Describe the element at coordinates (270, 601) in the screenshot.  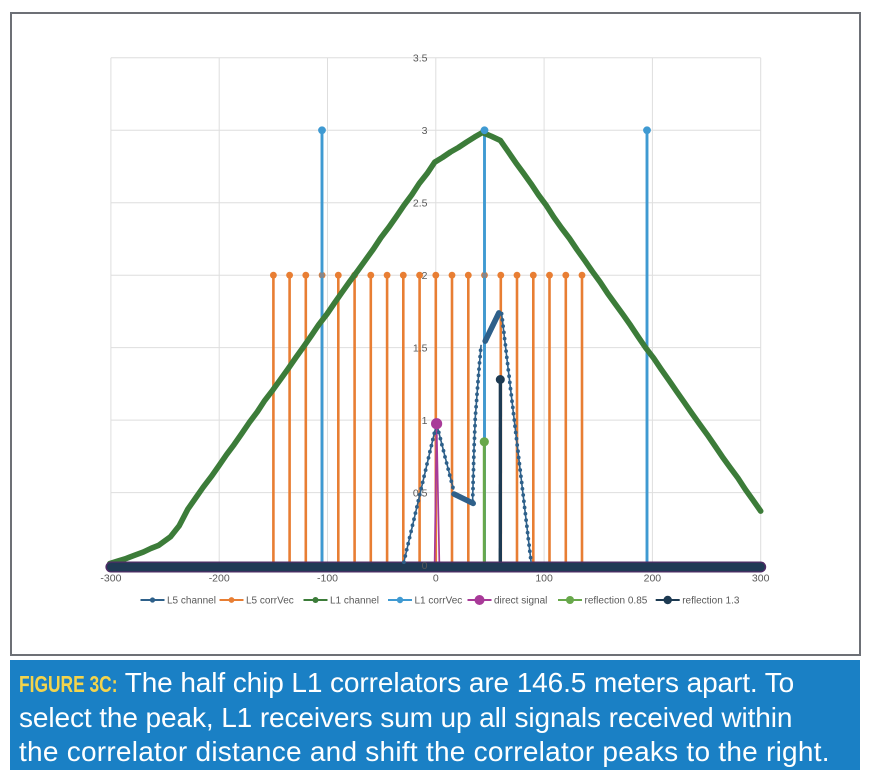
I see `svg-text: L5 corrVec` at that location.